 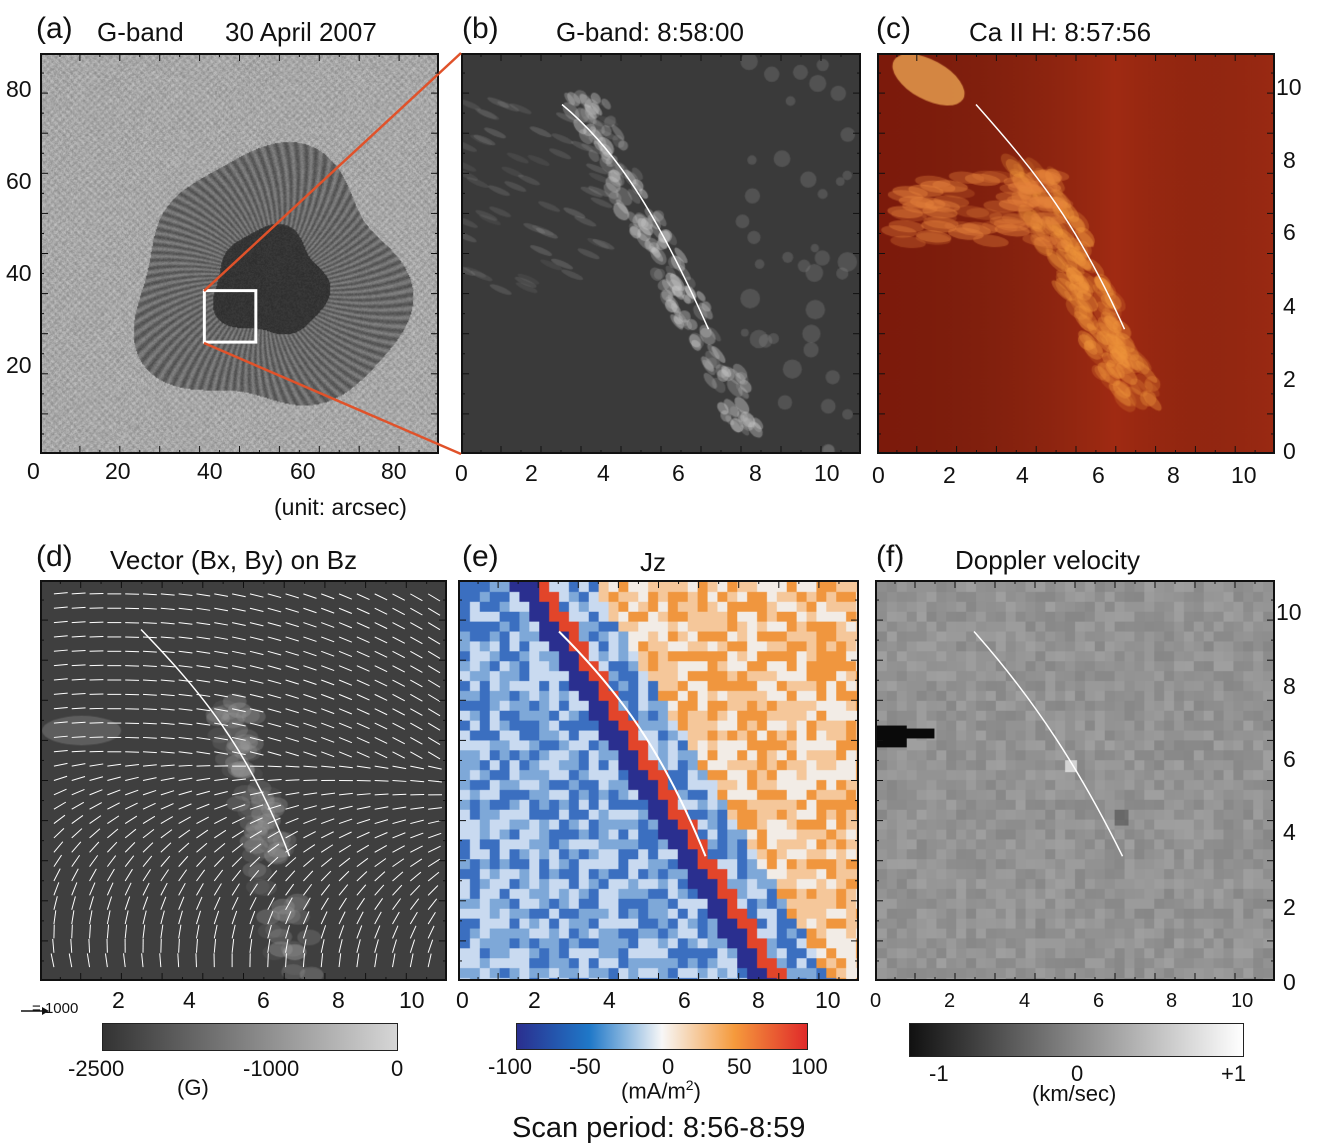 What do you see at coordinates (332, 172) in the screenshot?
I see `zoom-line-top` at bounding box center [332, 172].